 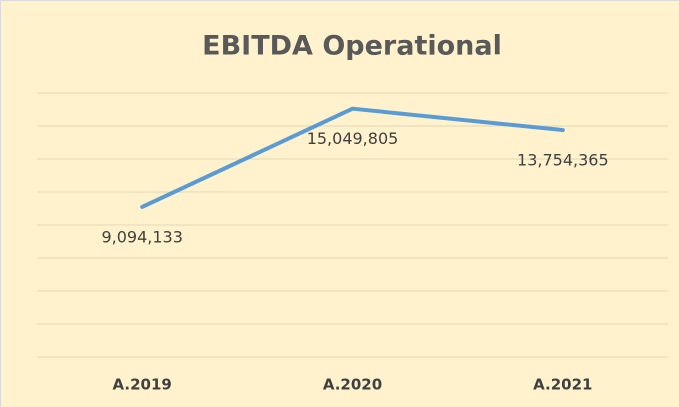 I want to click on x-tick-label: A.2021, so click(x=562, y=385).